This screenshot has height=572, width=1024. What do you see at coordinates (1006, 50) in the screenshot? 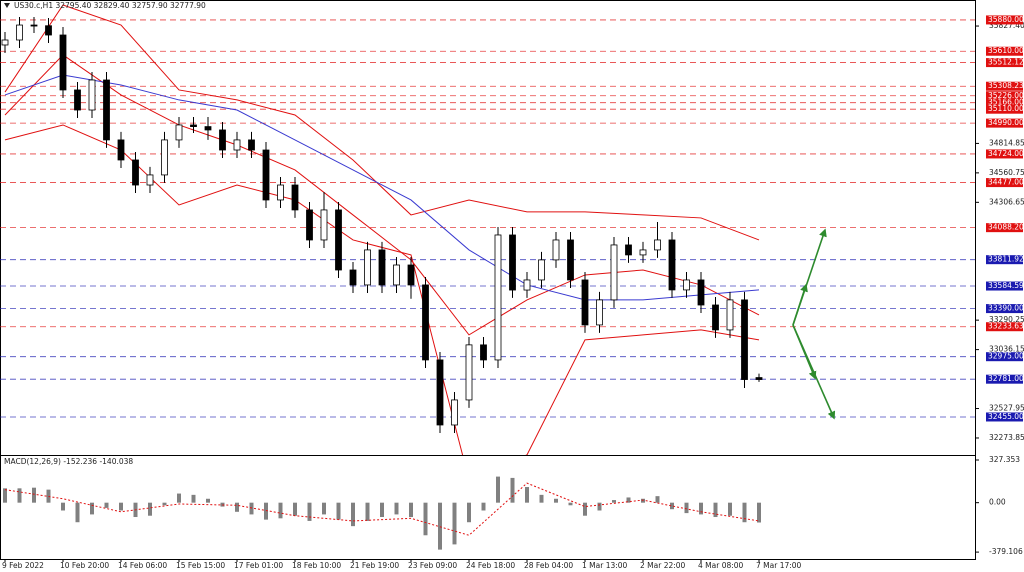
I see `level-label: 35610.00` at bounding box center [1006, 50].